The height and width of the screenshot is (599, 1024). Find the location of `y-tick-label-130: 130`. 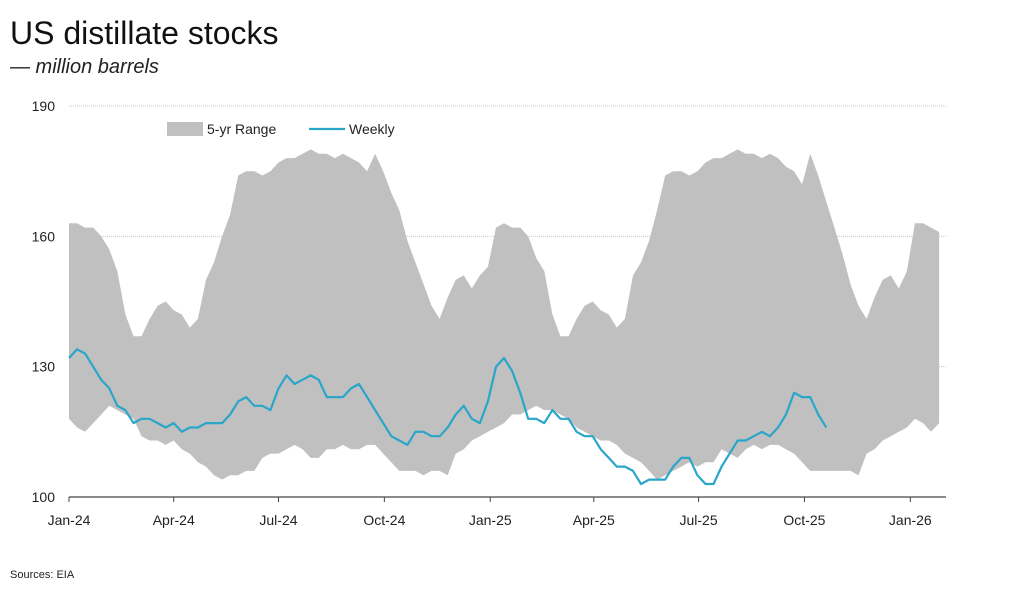

y-tick-label-130: 130 is located at coordinates (44, 367).